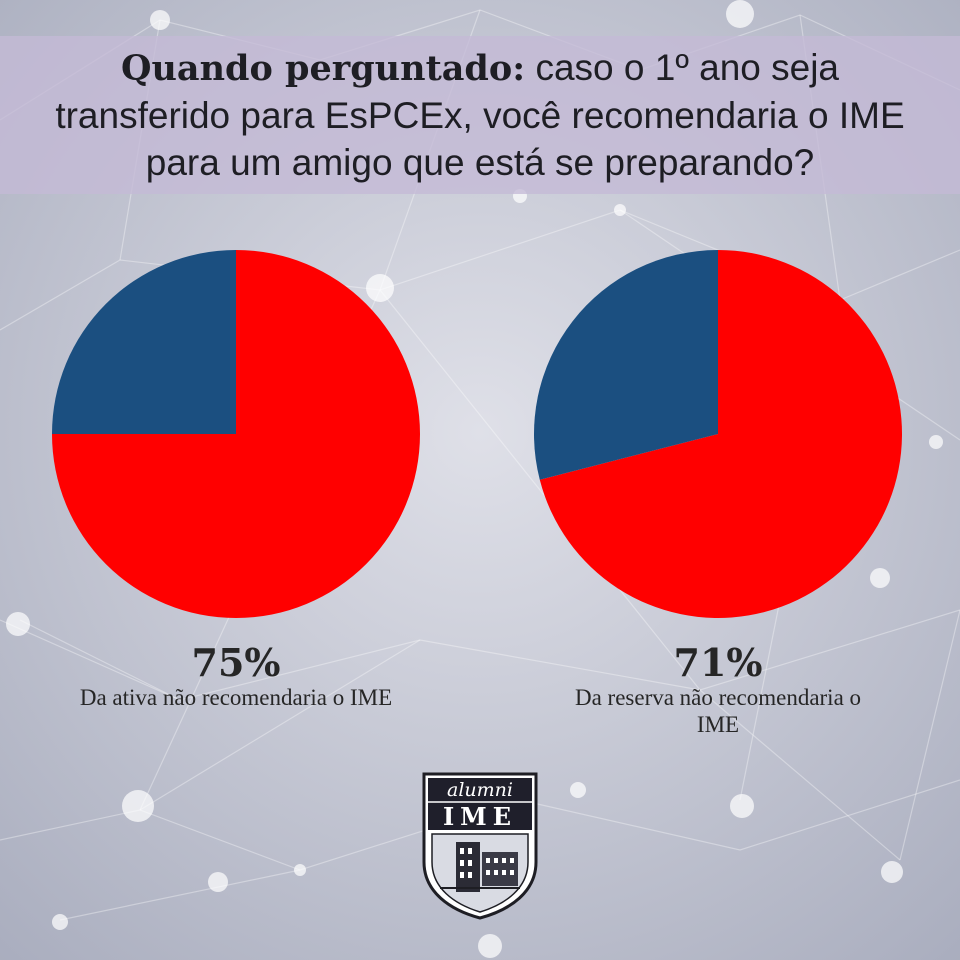 The image size is (960, 960). I want to click on alumni-ime-logo: alumni IME, so click(480, 846).